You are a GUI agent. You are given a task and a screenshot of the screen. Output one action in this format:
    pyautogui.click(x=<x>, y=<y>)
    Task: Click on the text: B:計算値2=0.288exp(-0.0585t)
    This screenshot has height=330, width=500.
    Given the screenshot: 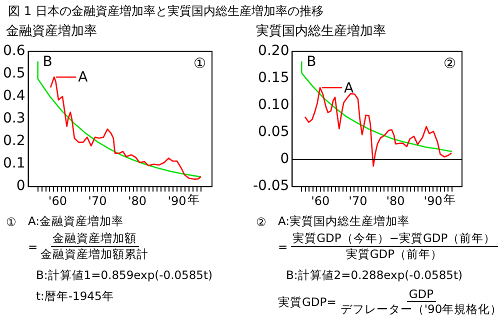 What is the action you would take?
    pyautogui.click(x=374, y=275)
    